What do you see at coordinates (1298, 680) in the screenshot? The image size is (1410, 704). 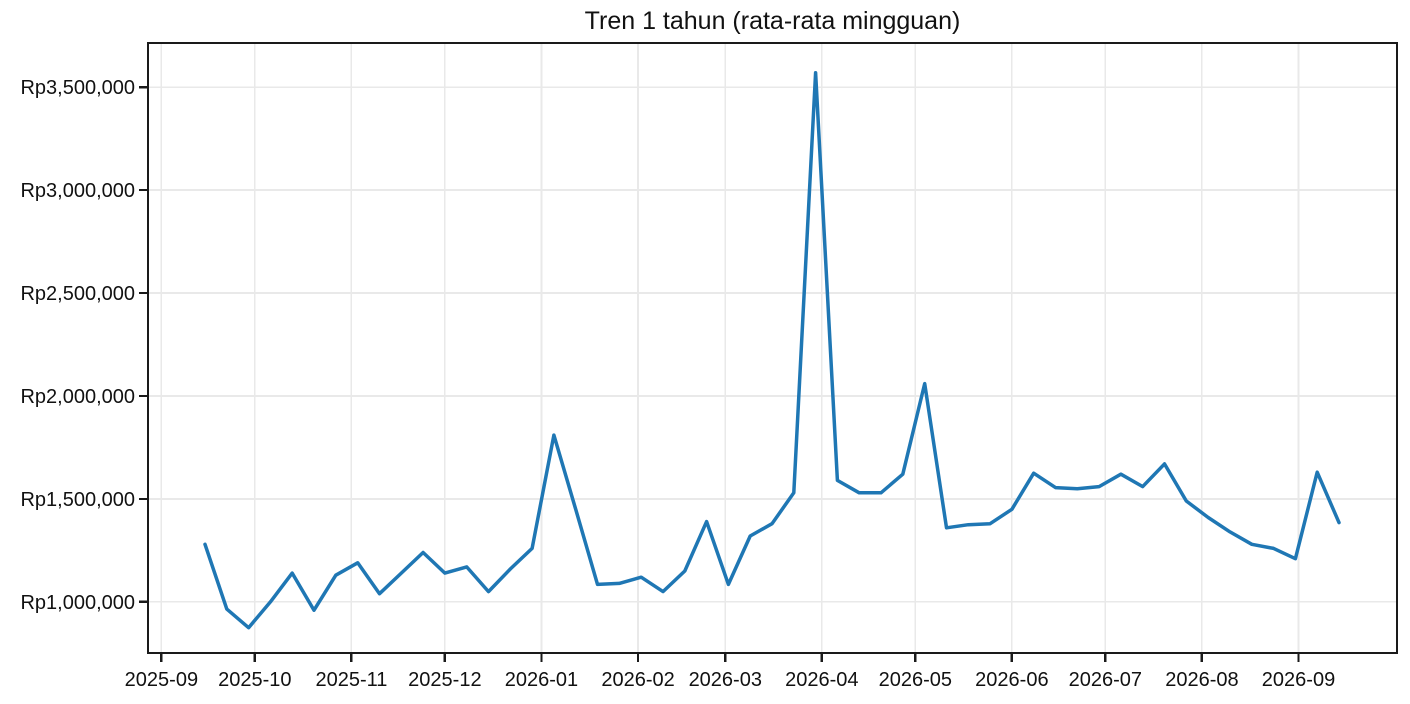 I see `x-tick-label: 2026-09` at bounding box center [1298, 680].